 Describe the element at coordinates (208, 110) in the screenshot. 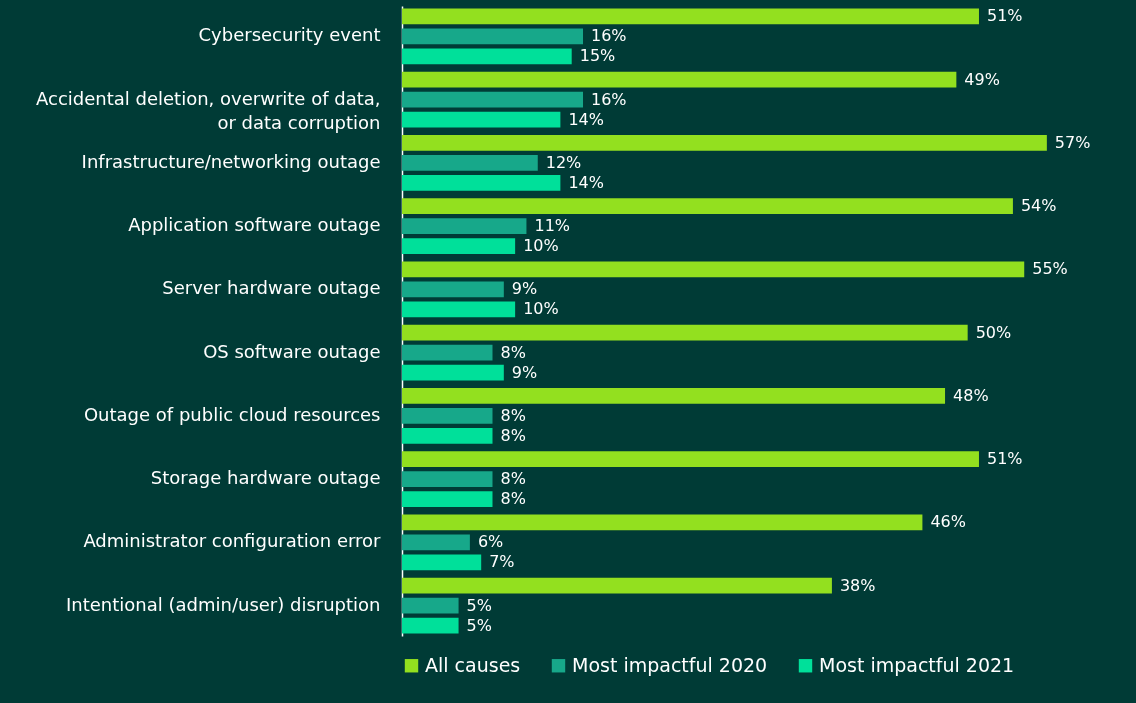

I see `y-tick-label: Accidental deletion, overwrite of data, or data corruption` at that location.